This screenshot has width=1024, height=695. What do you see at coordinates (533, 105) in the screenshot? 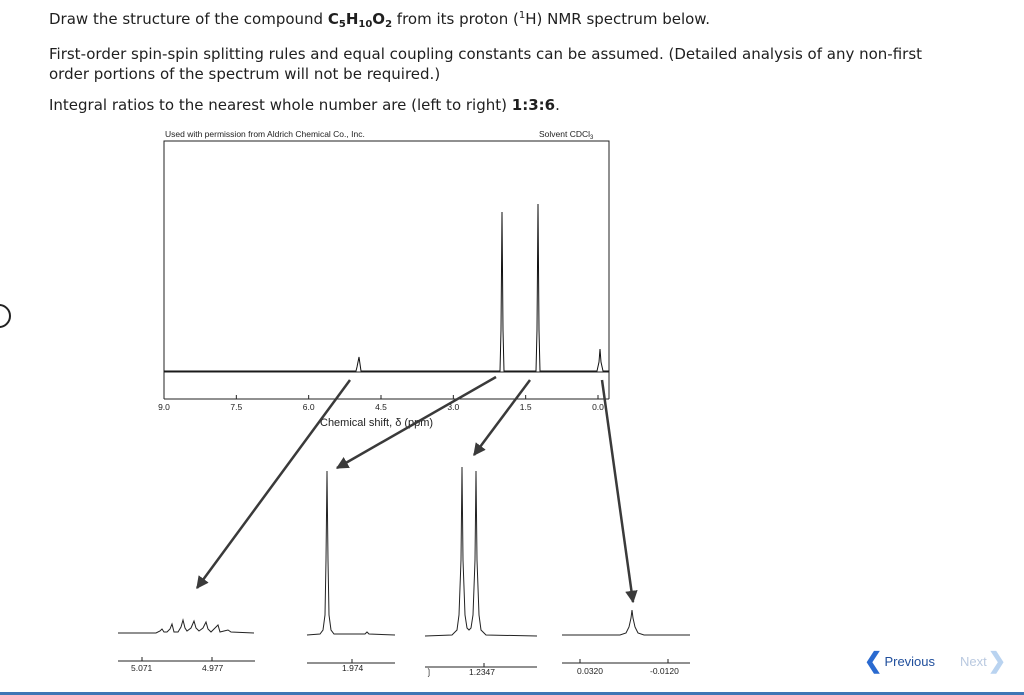
I see `integral-ratio: 1:3:6` at bounding box center [533, 105].